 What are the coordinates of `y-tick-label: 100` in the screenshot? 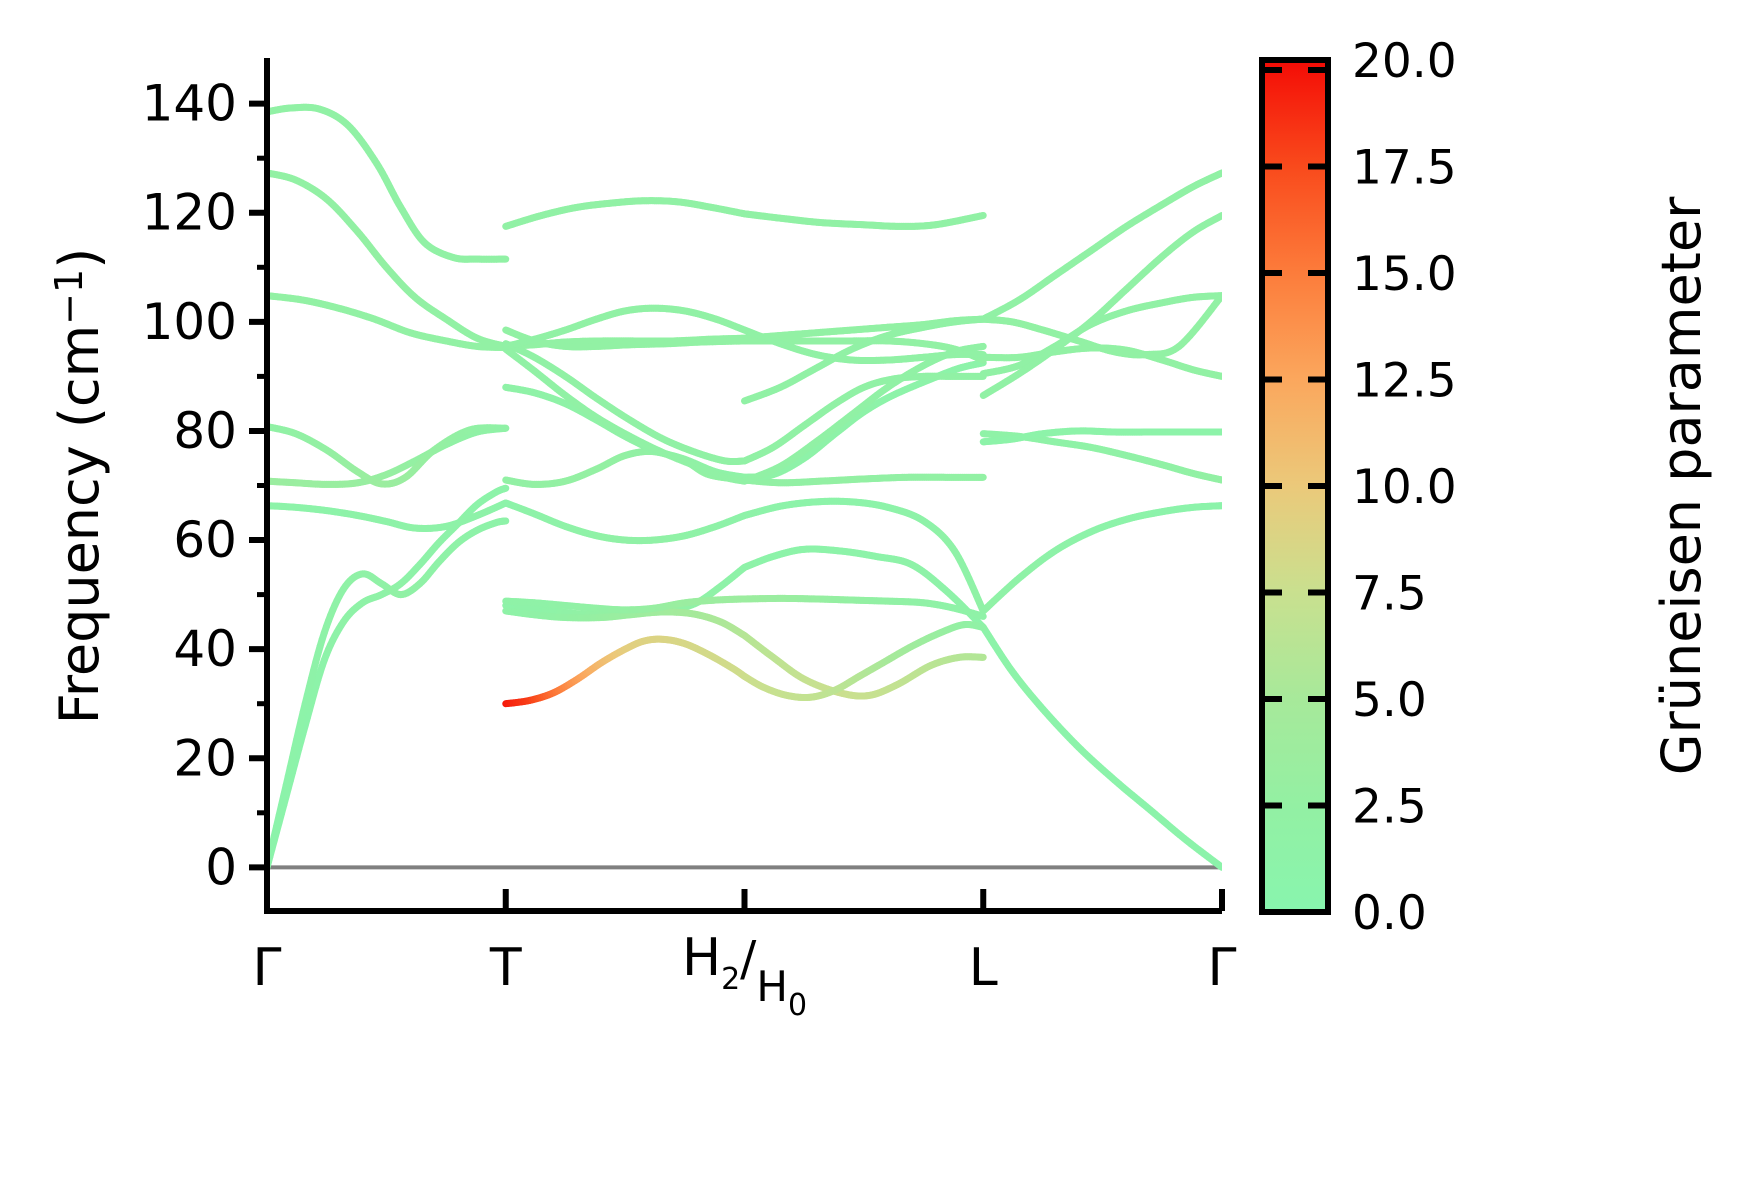 It's located at (189, 322).